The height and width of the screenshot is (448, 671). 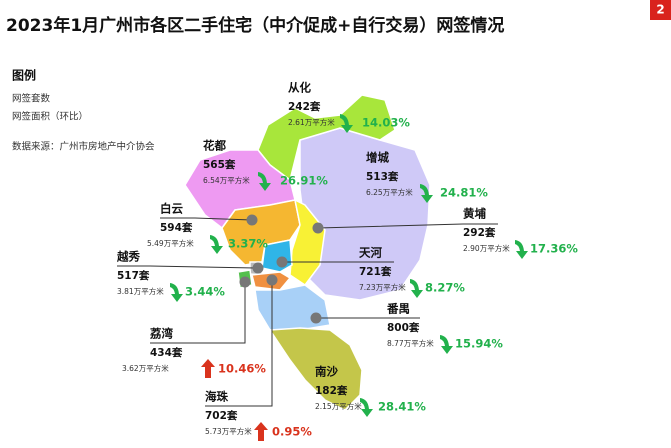 What do you see at coordinates (331, 390) in the screenshot?
I see `district-count: 182套` at bounding box center [331, 390].